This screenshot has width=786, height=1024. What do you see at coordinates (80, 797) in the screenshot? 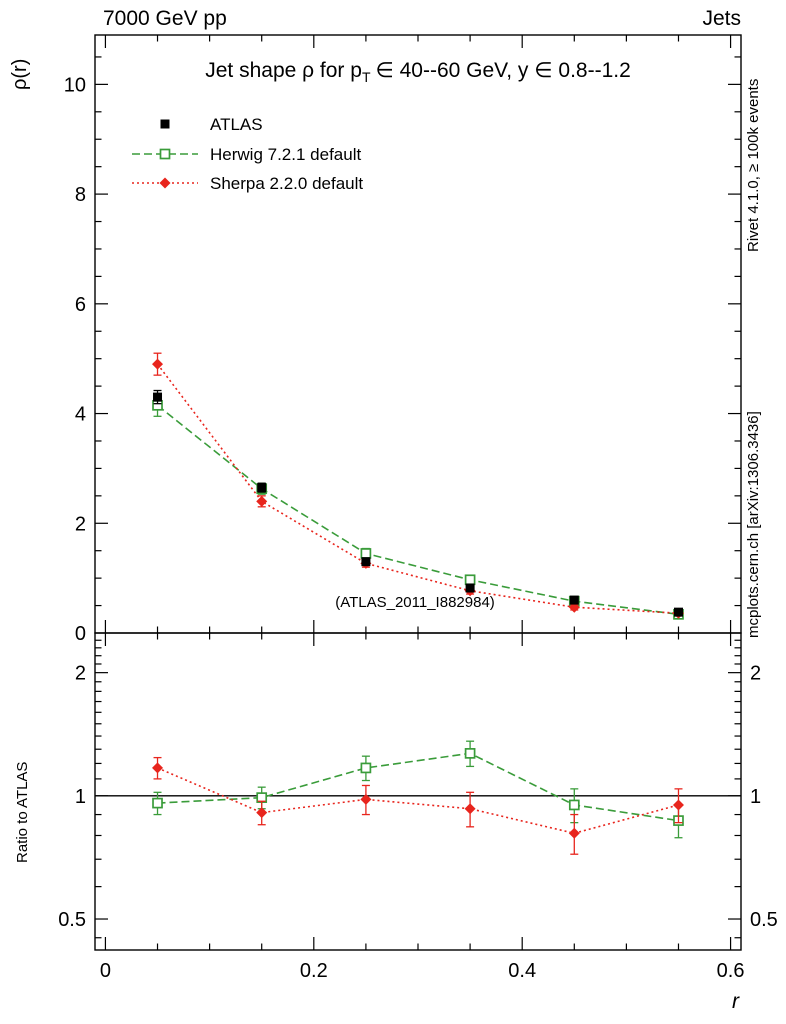
I see `ratio-tick-label-left: 1` at bounding box center [80, 797].